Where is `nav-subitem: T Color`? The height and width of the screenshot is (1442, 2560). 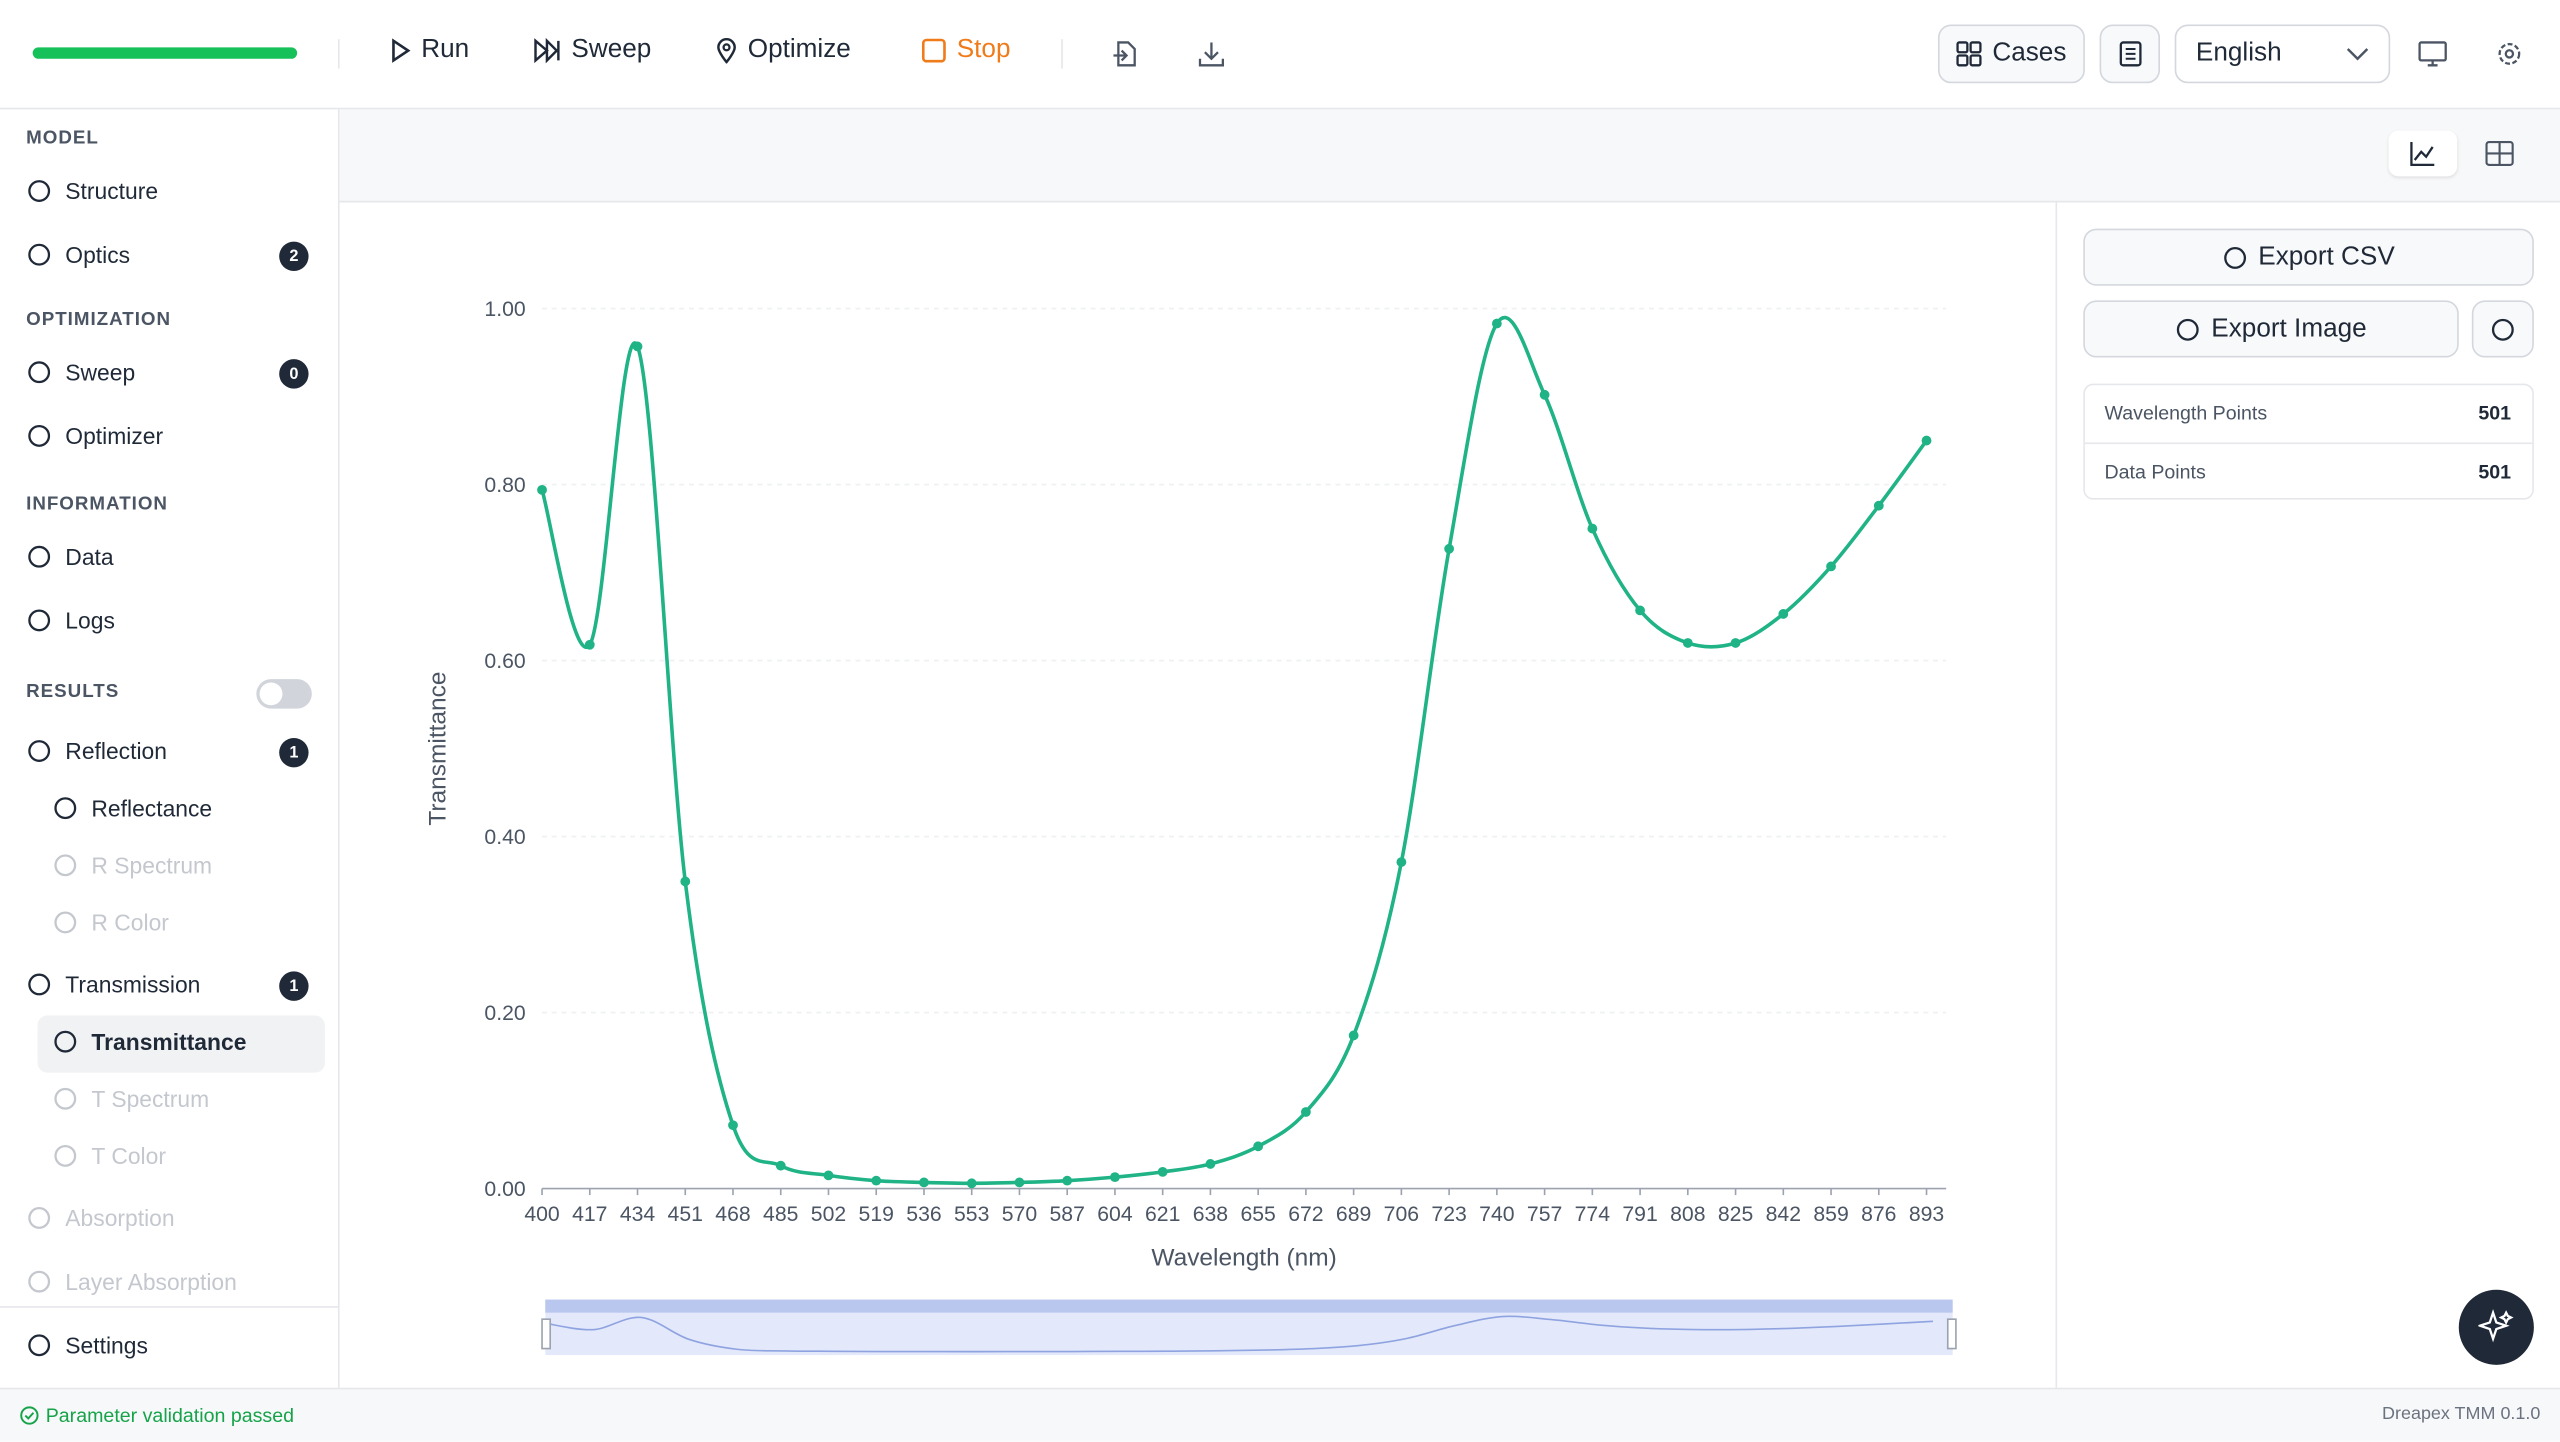 nav-subitem: T Color is located at coordinates (109, 1156).